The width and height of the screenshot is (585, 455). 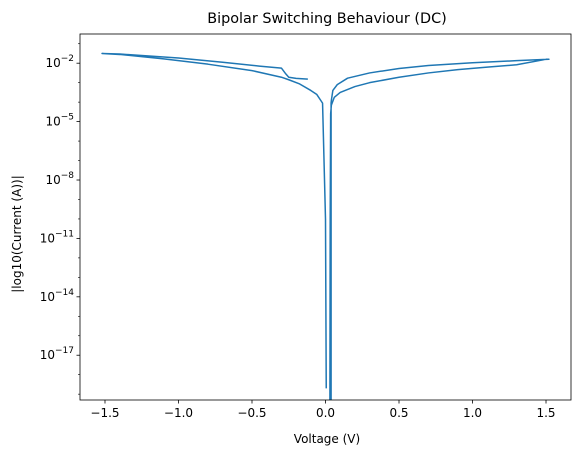 What do you see at coordinates (545, 413) in the screenshot?
I see `x-tick-label: 1.5` at bounding box center [545, 413].